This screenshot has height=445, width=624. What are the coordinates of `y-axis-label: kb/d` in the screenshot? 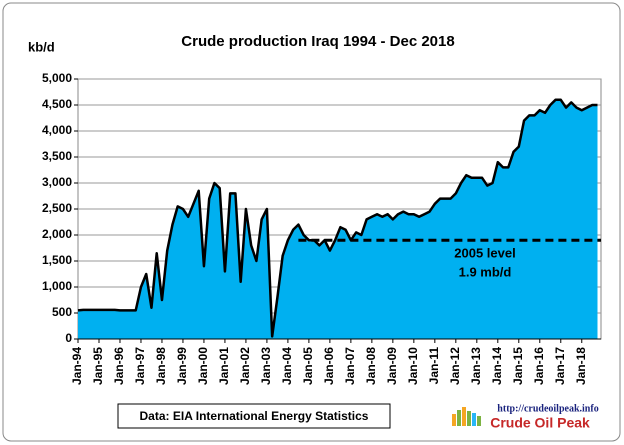 It's located at (41, 46).